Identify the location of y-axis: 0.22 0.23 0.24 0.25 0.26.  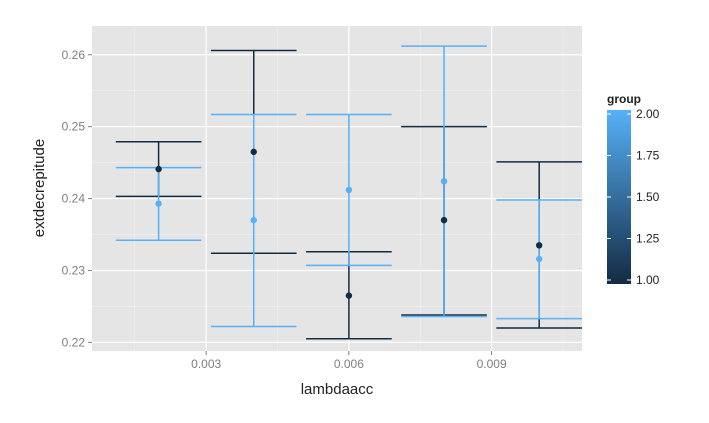
(77, 198).